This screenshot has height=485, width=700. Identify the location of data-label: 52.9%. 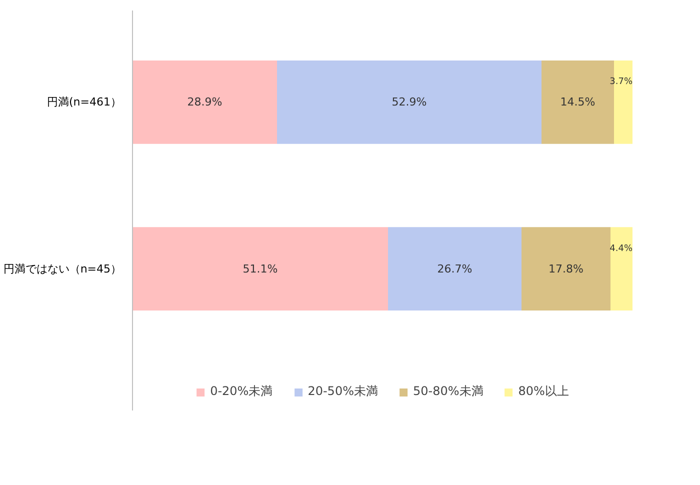
(409, 102).